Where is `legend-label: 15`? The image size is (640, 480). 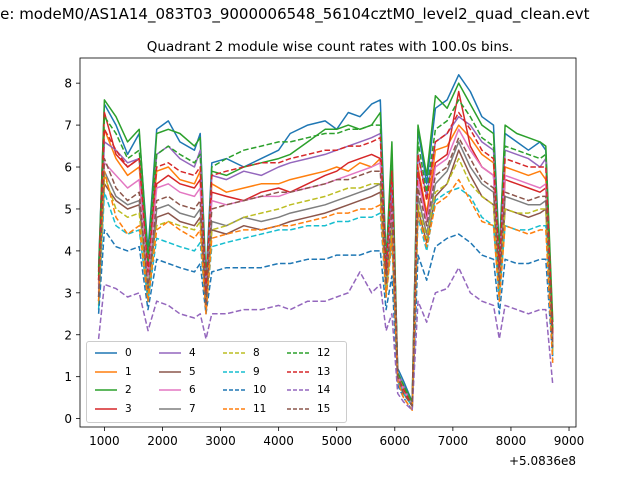
legend-label: 15 is located at coordinates (324, 408).